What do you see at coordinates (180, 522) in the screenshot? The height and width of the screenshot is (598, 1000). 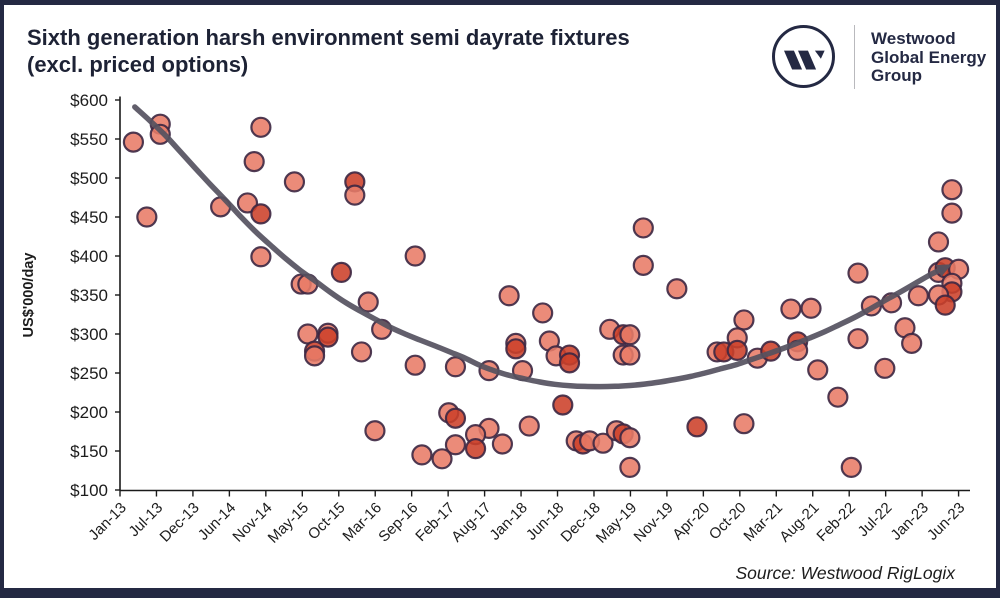 I see `x-tick-label: Dec-13` at bounding box center [180, 522].